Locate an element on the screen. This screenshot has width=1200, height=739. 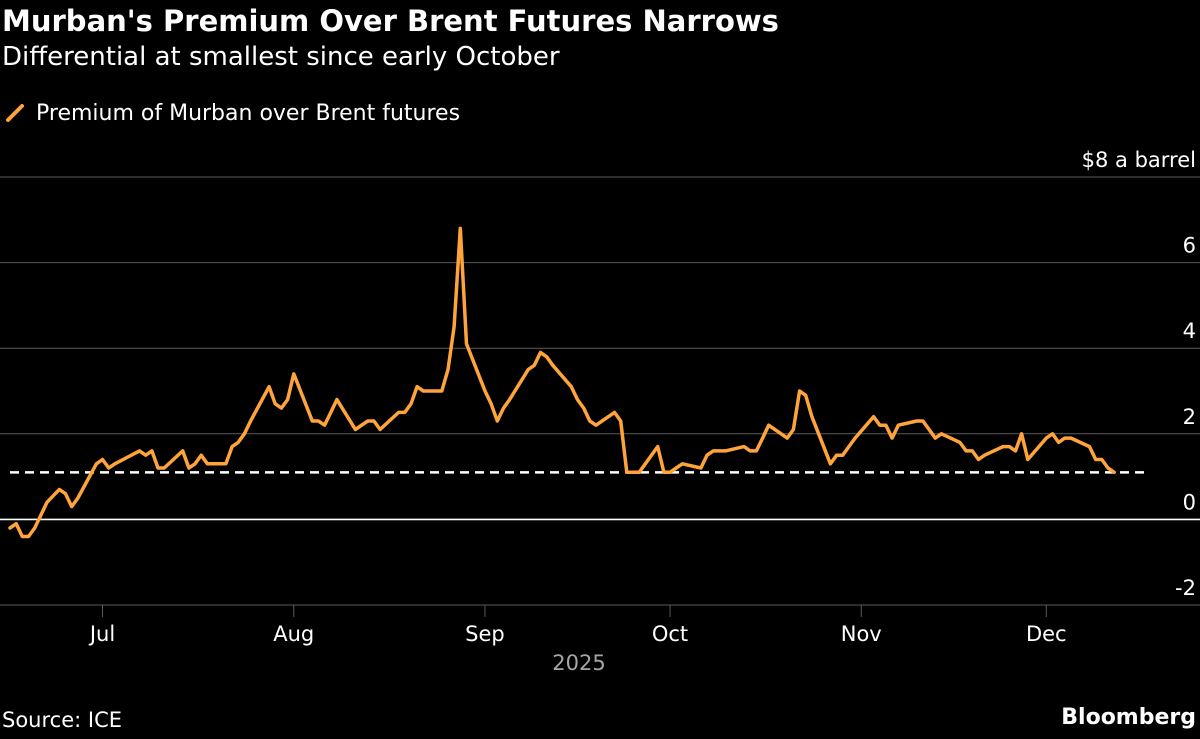
y-tick-label: 0 is located at coordinates (1189, 502).